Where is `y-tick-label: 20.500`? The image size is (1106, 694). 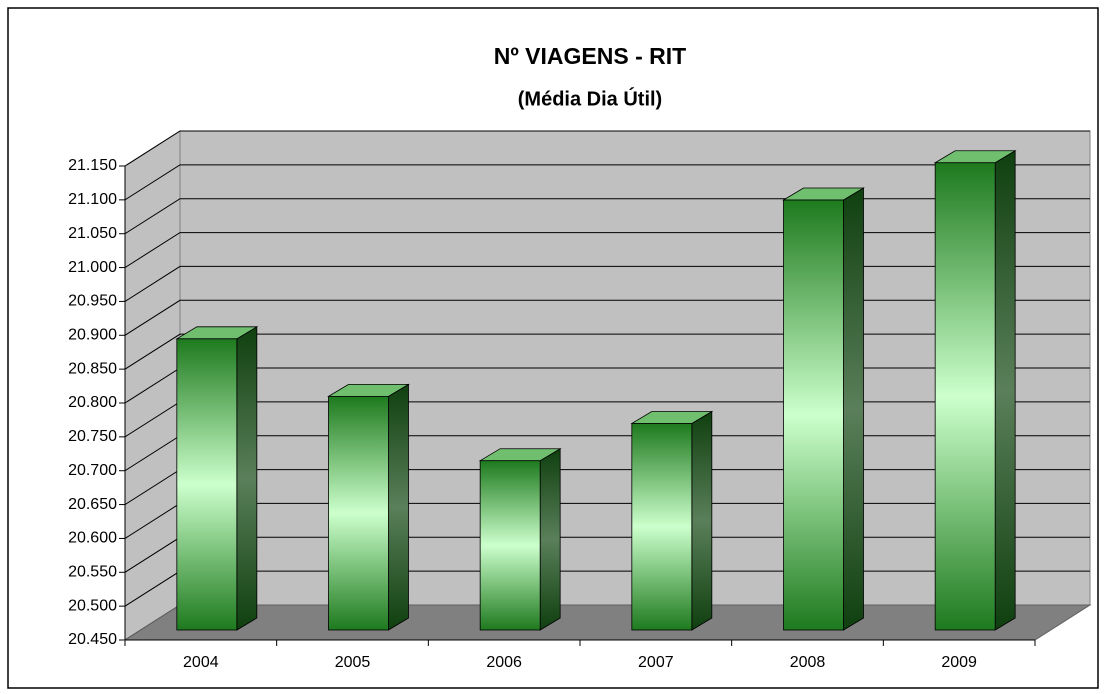 y-tick-label: 20.500 is located at coordinates (92, 605).